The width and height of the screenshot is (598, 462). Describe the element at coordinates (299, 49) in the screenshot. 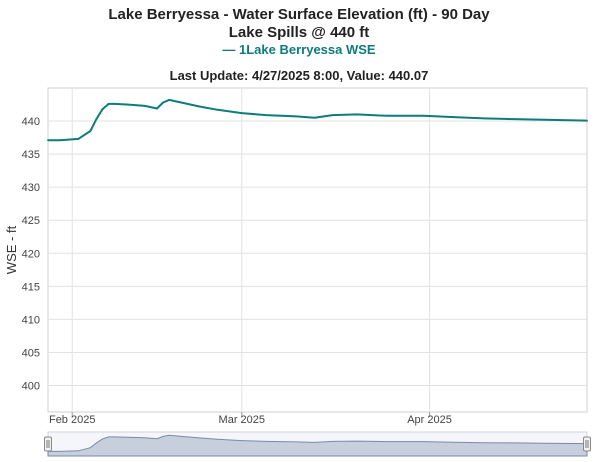

I see `legend-item: — 1Lake Berryessa WSE` at that location.